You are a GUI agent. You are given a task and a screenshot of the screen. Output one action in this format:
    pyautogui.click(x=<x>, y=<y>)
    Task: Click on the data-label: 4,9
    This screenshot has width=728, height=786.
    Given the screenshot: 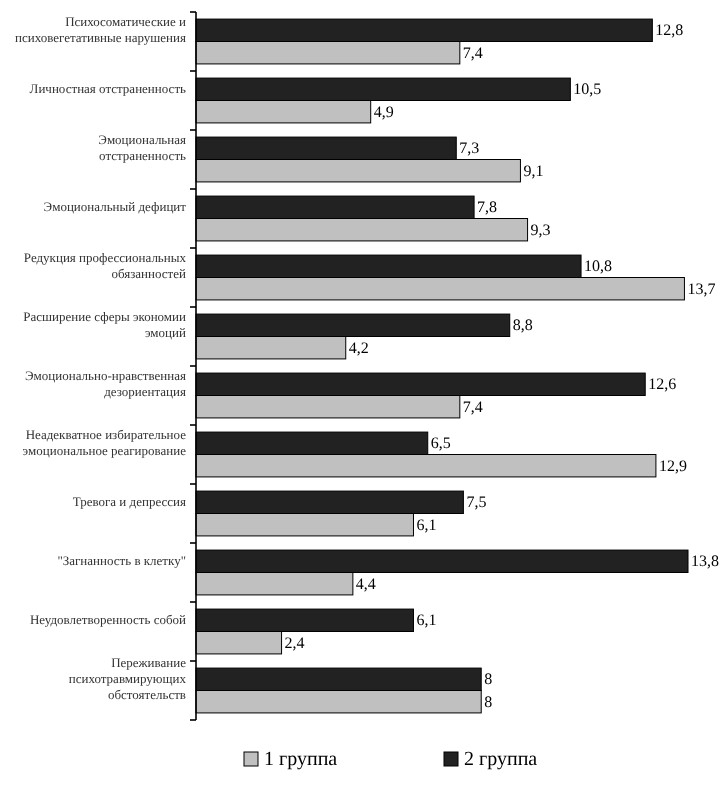 What is the action you would take?
    pyautogui.click(x=383, y=111)
    